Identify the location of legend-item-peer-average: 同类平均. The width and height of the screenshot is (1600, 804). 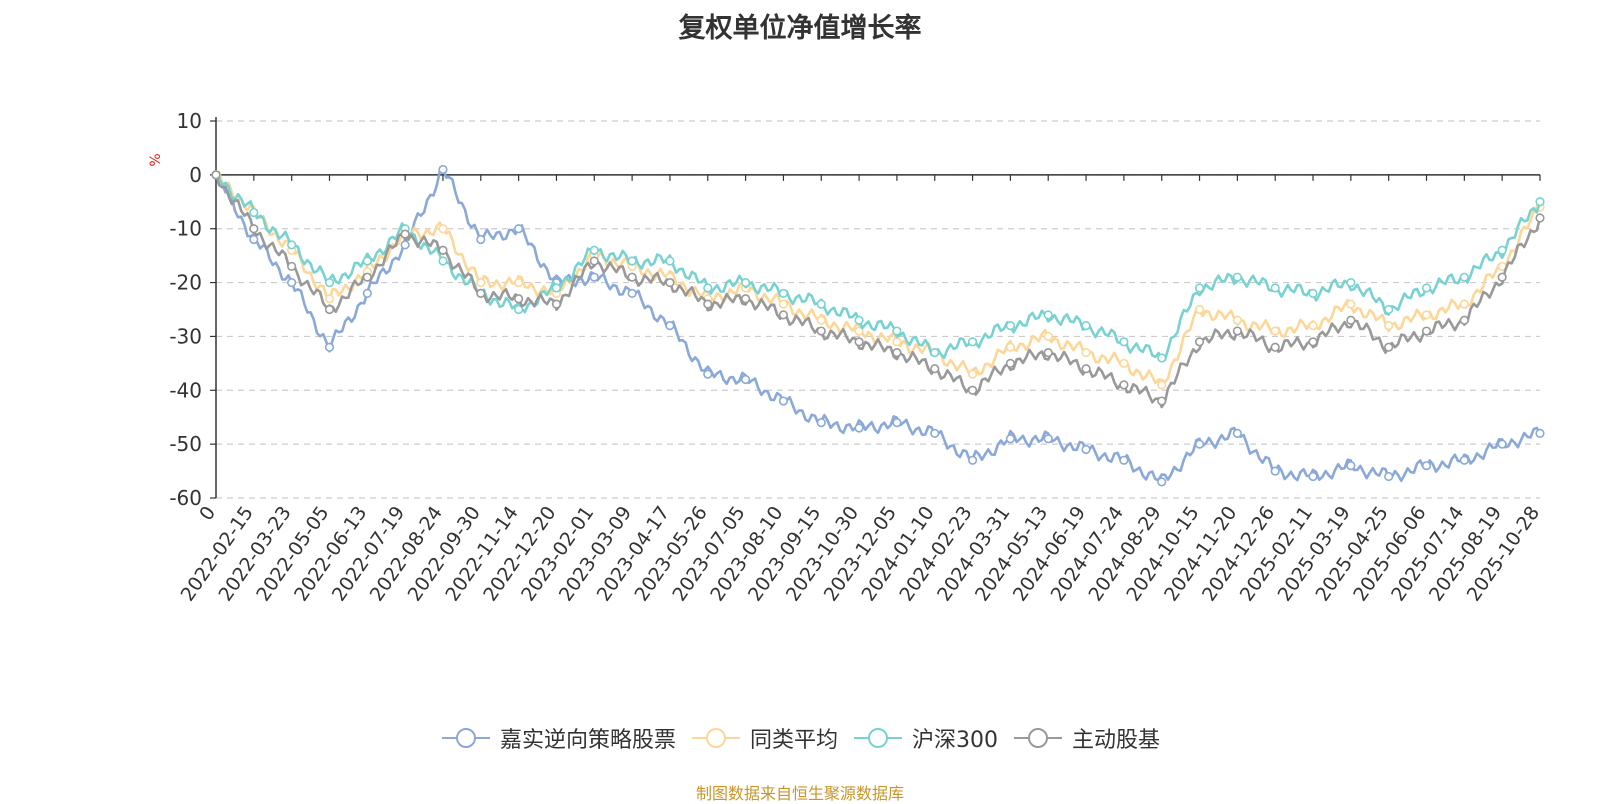
(764, 738).